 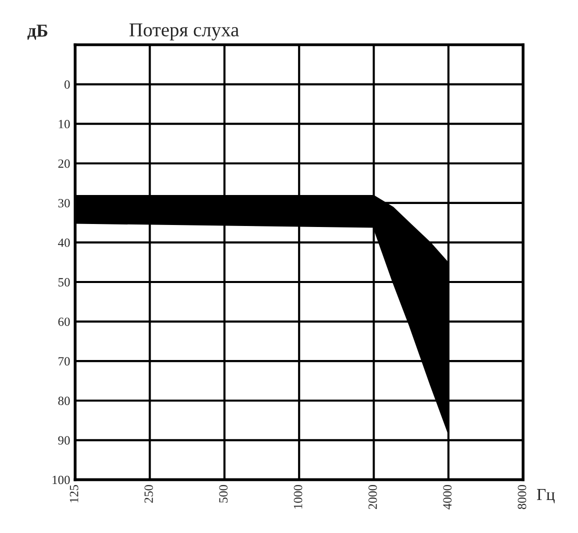 I want to click on y-tick-label: 20, so click(x=64, y=163).